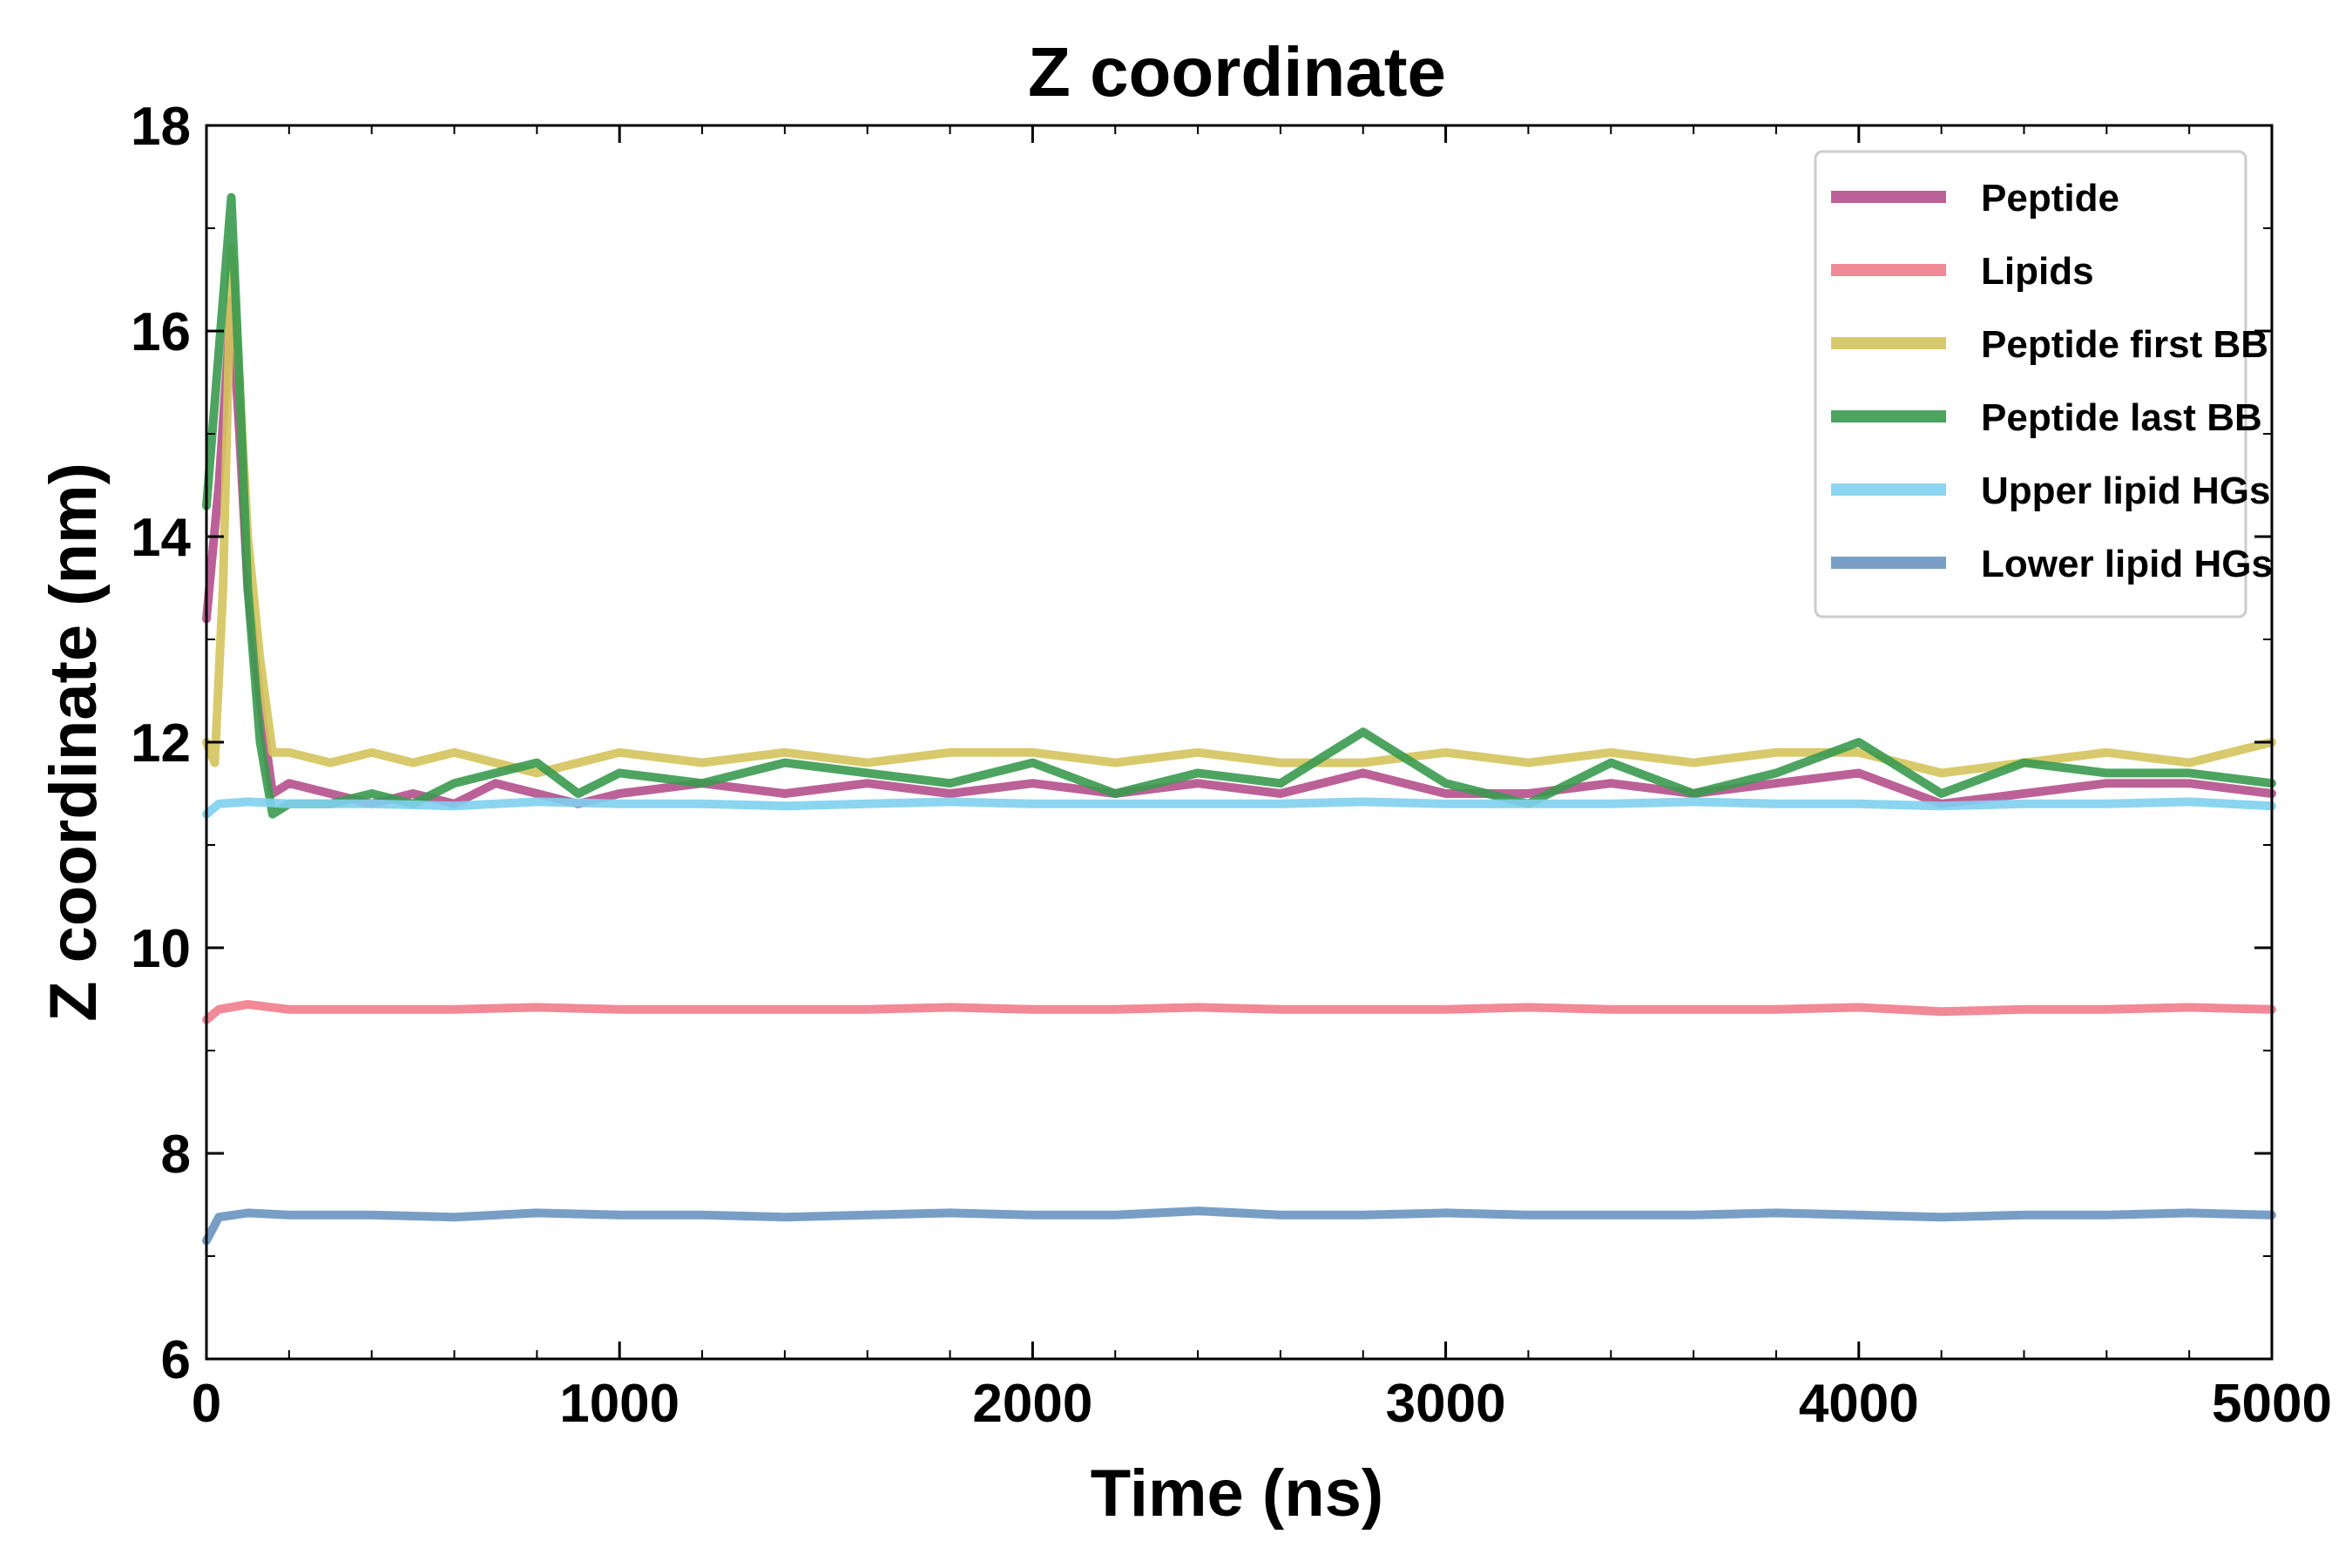 The width and height of the screenshot is (2352, 1568). Describe the element at coordinates (1446, 1404) in the screenshot. I see `x-tick-label: 3000` at that location.